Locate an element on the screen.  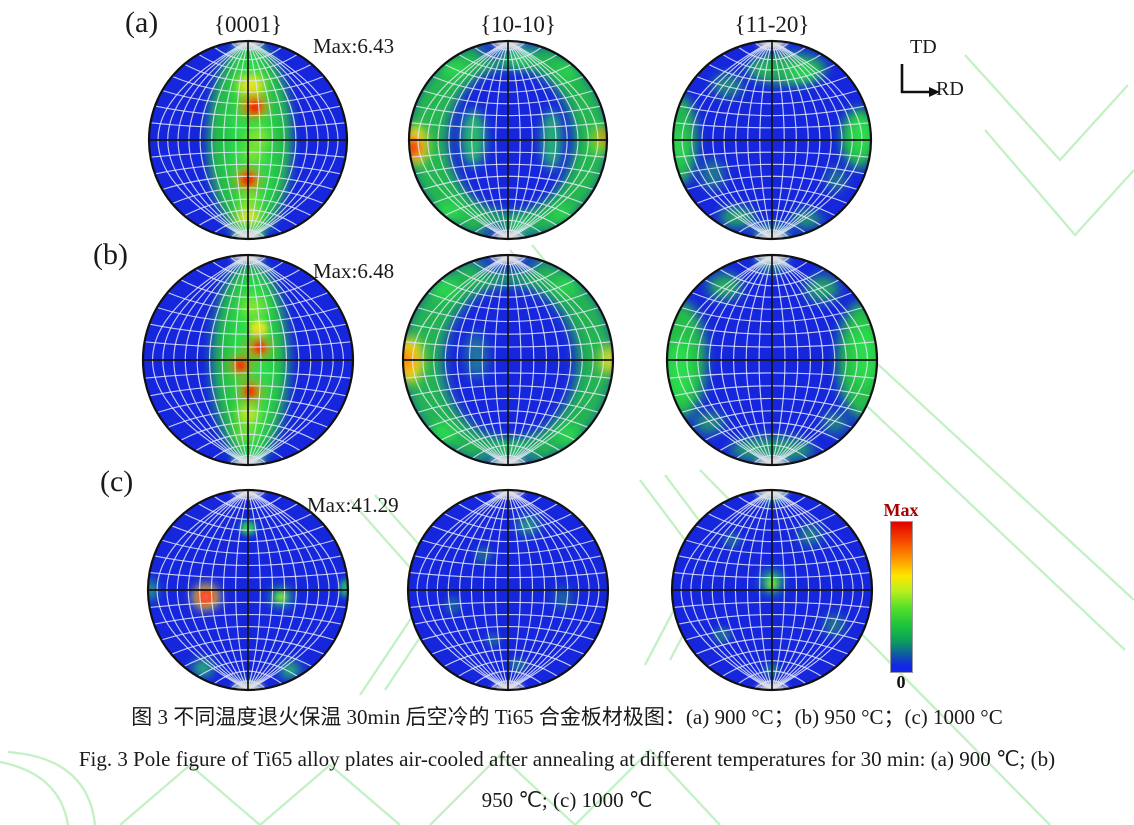
max-label-b: Max:6.48 is located at coordinates (354, 271).